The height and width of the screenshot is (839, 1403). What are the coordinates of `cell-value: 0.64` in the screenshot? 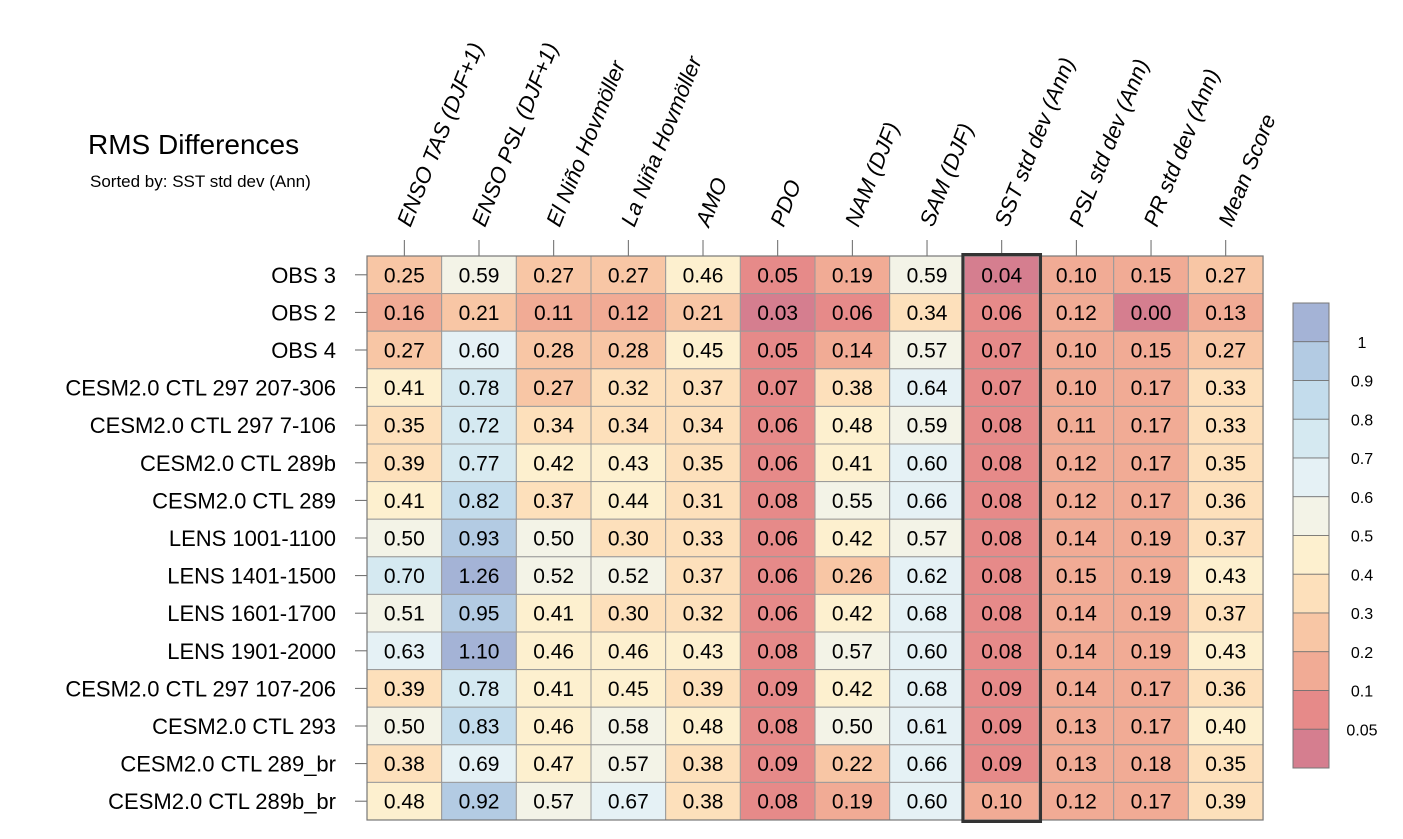 It's located at (927, 388).